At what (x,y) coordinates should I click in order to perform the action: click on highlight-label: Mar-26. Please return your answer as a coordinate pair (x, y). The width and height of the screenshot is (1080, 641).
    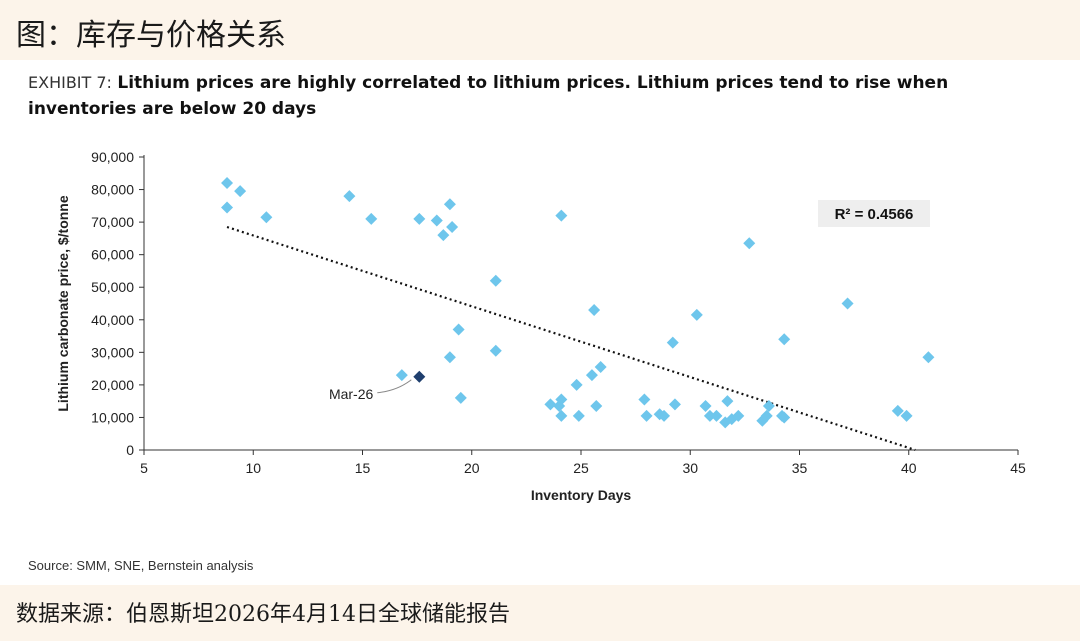
    Looking at the image, I should click on (351, 394).